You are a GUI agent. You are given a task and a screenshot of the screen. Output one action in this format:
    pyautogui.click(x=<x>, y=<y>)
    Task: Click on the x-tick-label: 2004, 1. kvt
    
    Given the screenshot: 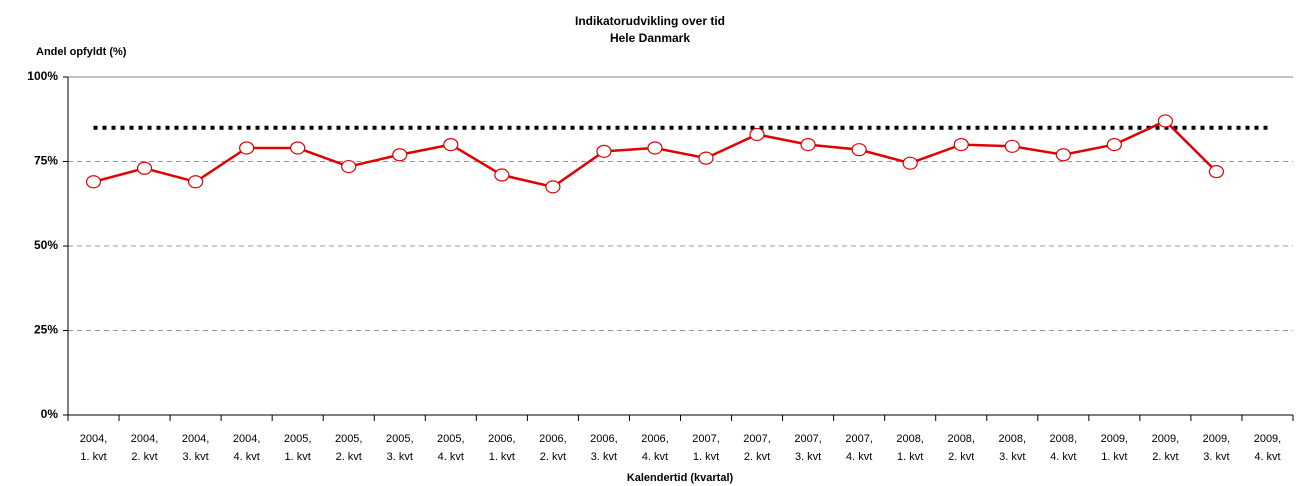 What is the action you would take?
    pyautogui.click(x=94, y=448)
    